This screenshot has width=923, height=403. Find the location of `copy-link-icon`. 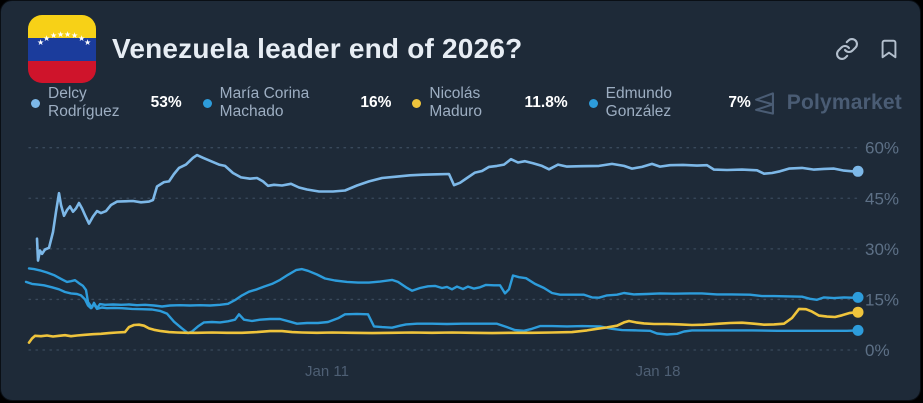

copy-link-icon is located at coordinates (847, 49).